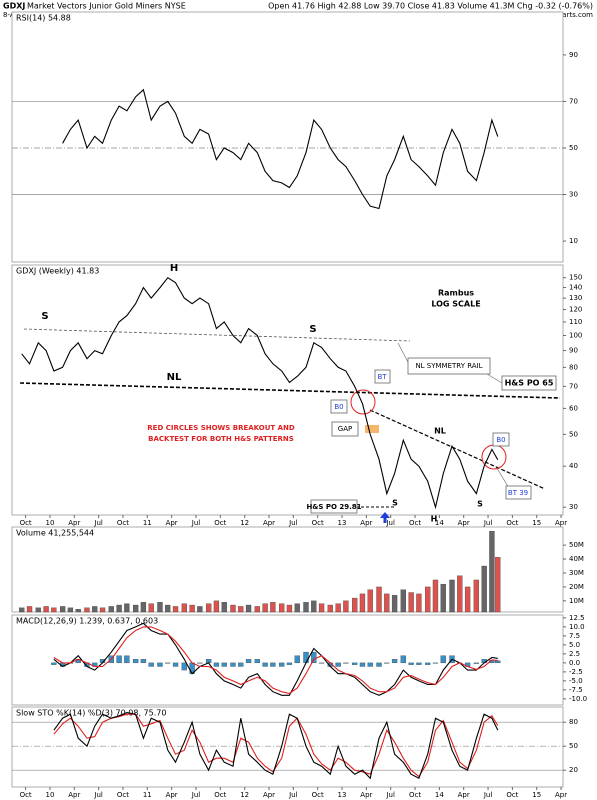  I want to click on annotation: H&S PO 65, so click(529, 383).